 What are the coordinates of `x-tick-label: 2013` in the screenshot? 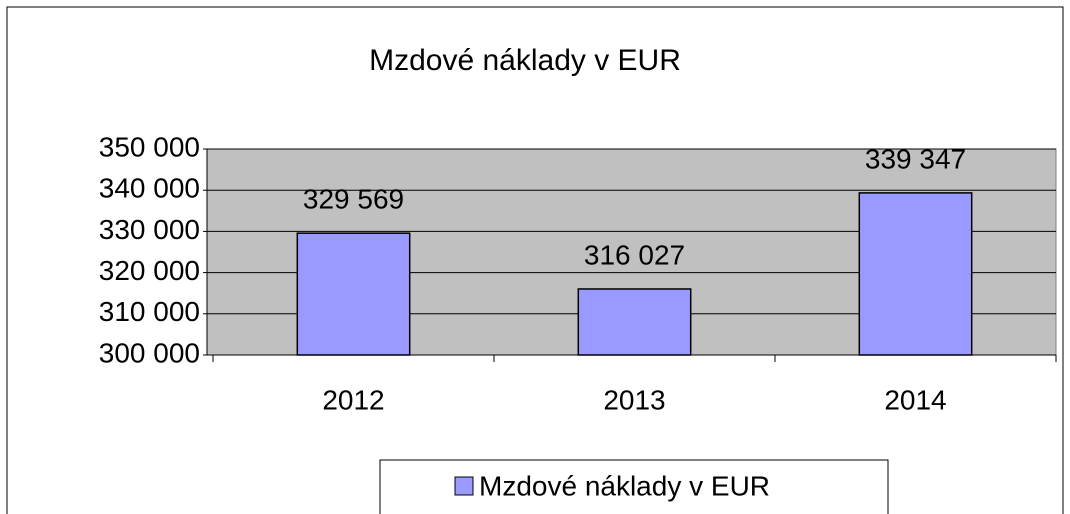 It's located at (634, 399).